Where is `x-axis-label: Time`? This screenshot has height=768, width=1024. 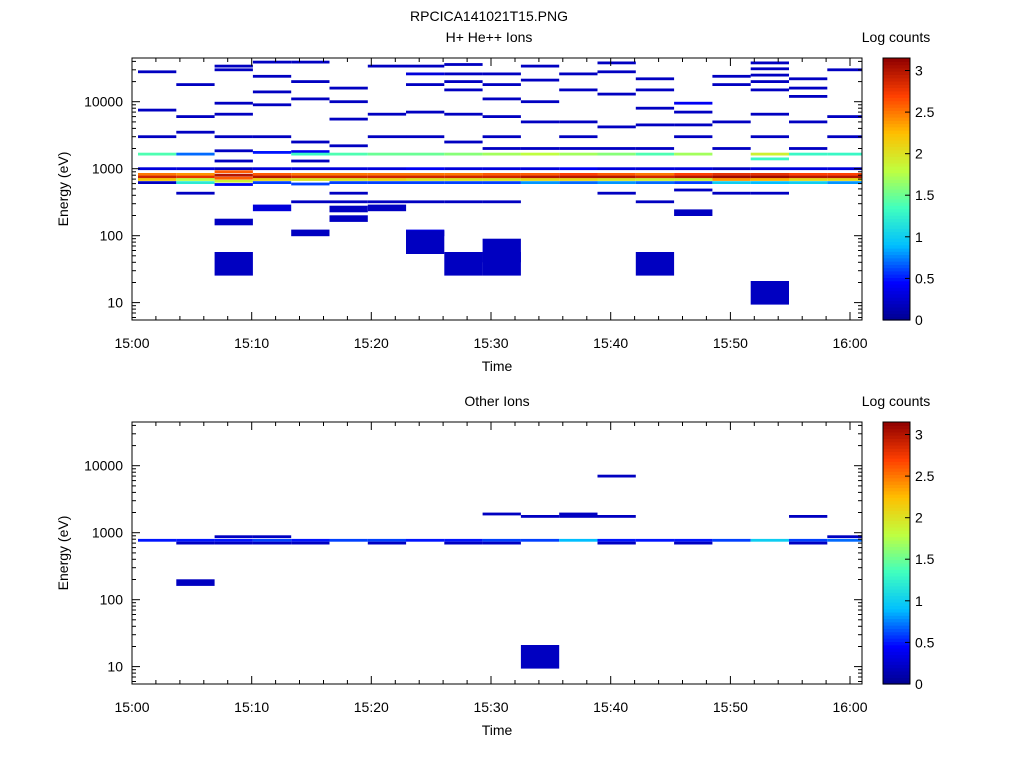 x-axis-label: Time is located at coordinates (497, 366).